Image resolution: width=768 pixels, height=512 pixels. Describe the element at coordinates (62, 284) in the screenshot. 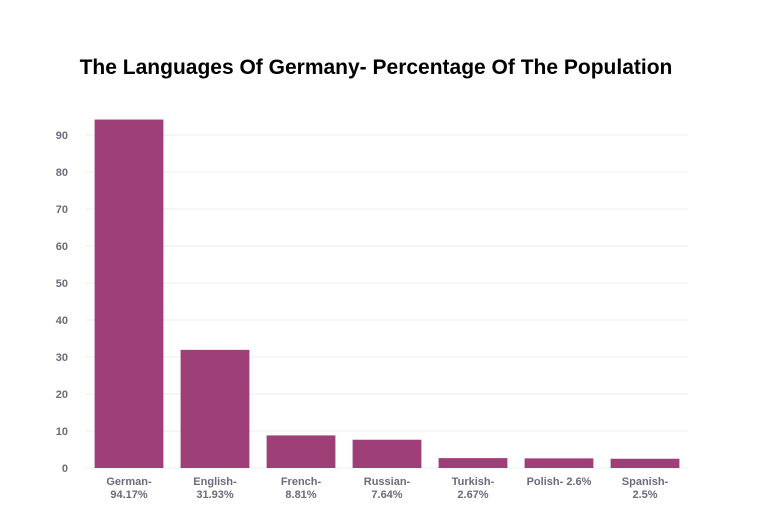

I see `y-tick-label: 50` at that location.